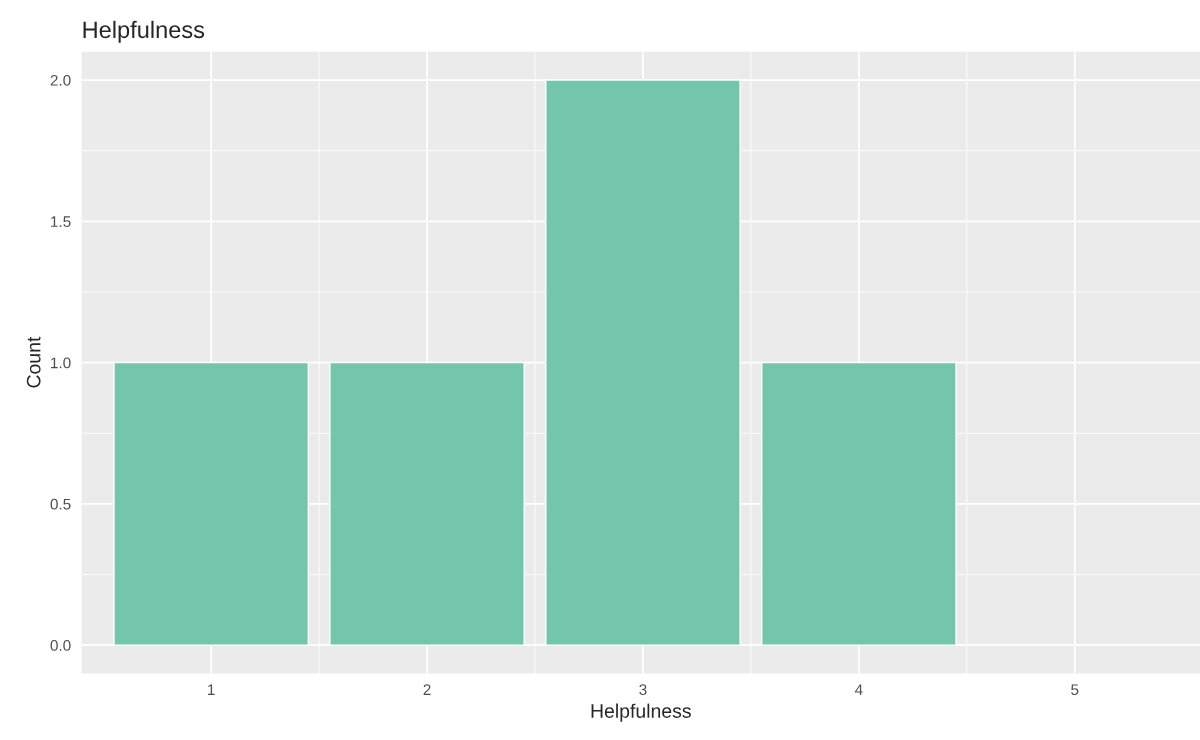  What do you see at coordinates (33, 362) in the screenshot?
I see `y-axis-title: Count` at bounding box center [33, 362].